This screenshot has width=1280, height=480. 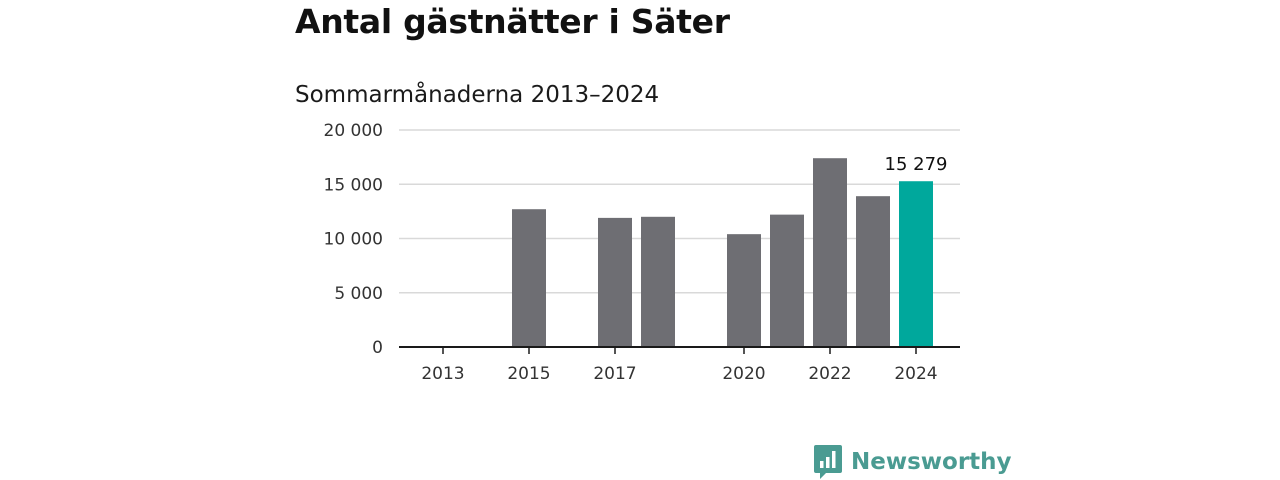 What do you see at coordinates (528, 374) in the screenshot?
I see `x-tick-label: 2015` at bounding box center [528, 374].